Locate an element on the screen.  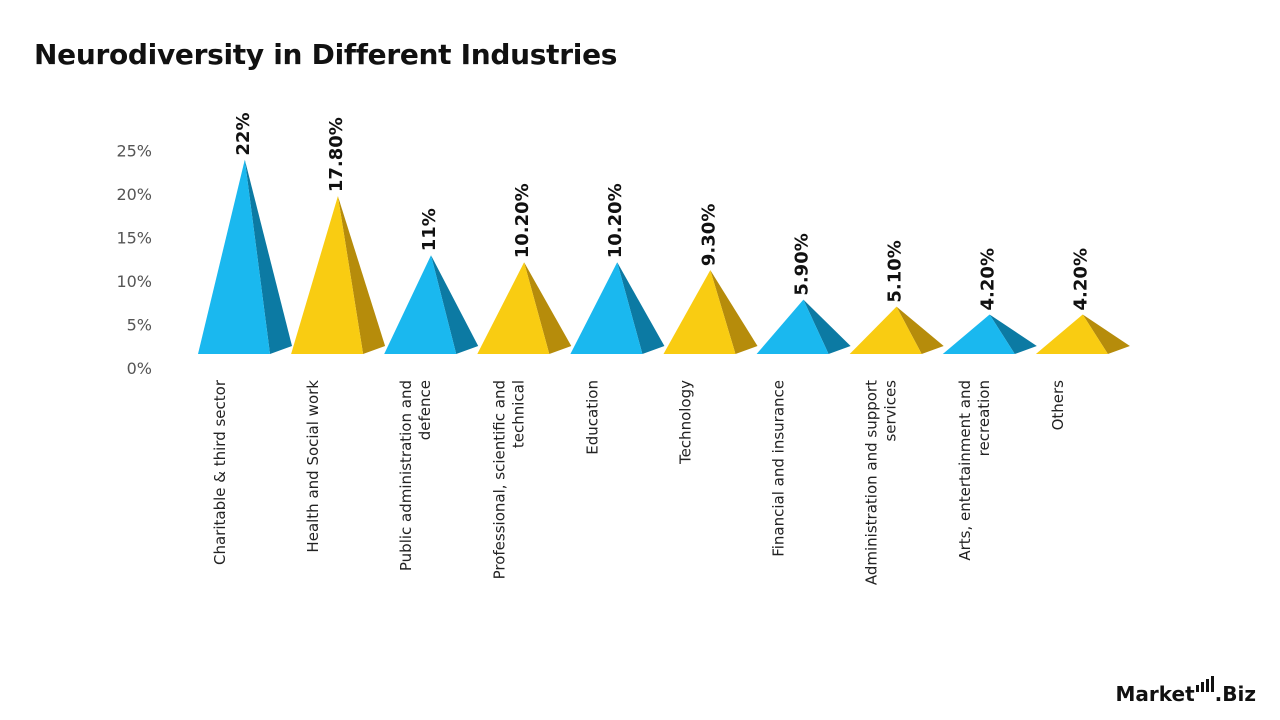
y-tick-label: 0% is located at coordinates (139, 368).